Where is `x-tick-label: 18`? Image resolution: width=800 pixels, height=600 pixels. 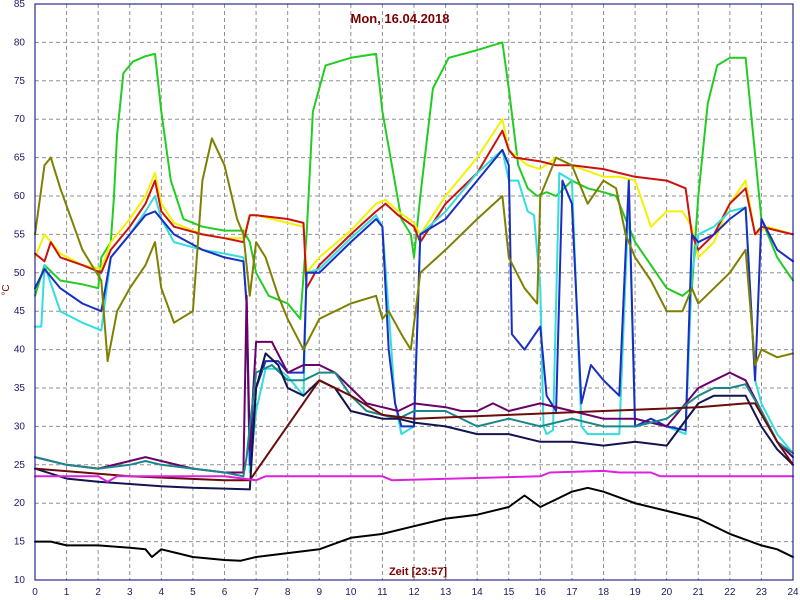 x-tick-label: 18 is located at coordinates (604, 592).